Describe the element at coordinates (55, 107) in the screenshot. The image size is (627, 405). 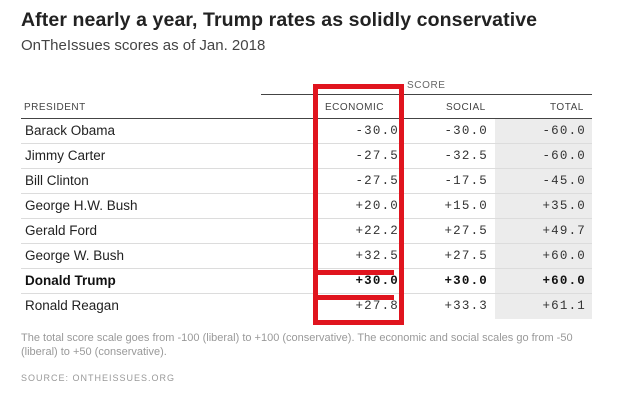
I see `column-header-president: PRESIDENT` at that location.